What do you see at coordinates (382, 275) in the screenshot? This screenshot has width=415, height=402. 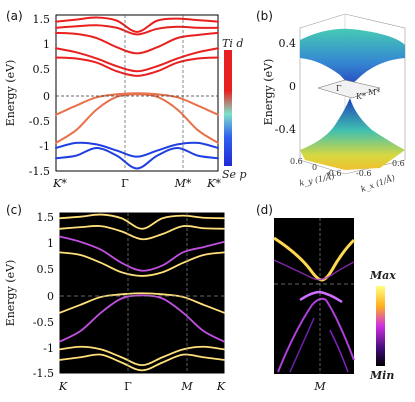 I see `panel-d-colorbar-top: Max` at bounding box center [382, 275].